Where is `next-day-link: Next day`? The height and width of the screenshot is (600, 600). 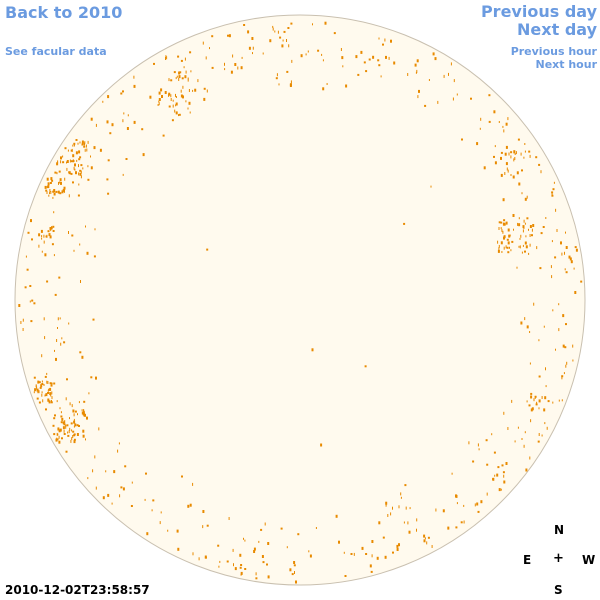 next-day-link: Next day is located at coordinates (557, 29).